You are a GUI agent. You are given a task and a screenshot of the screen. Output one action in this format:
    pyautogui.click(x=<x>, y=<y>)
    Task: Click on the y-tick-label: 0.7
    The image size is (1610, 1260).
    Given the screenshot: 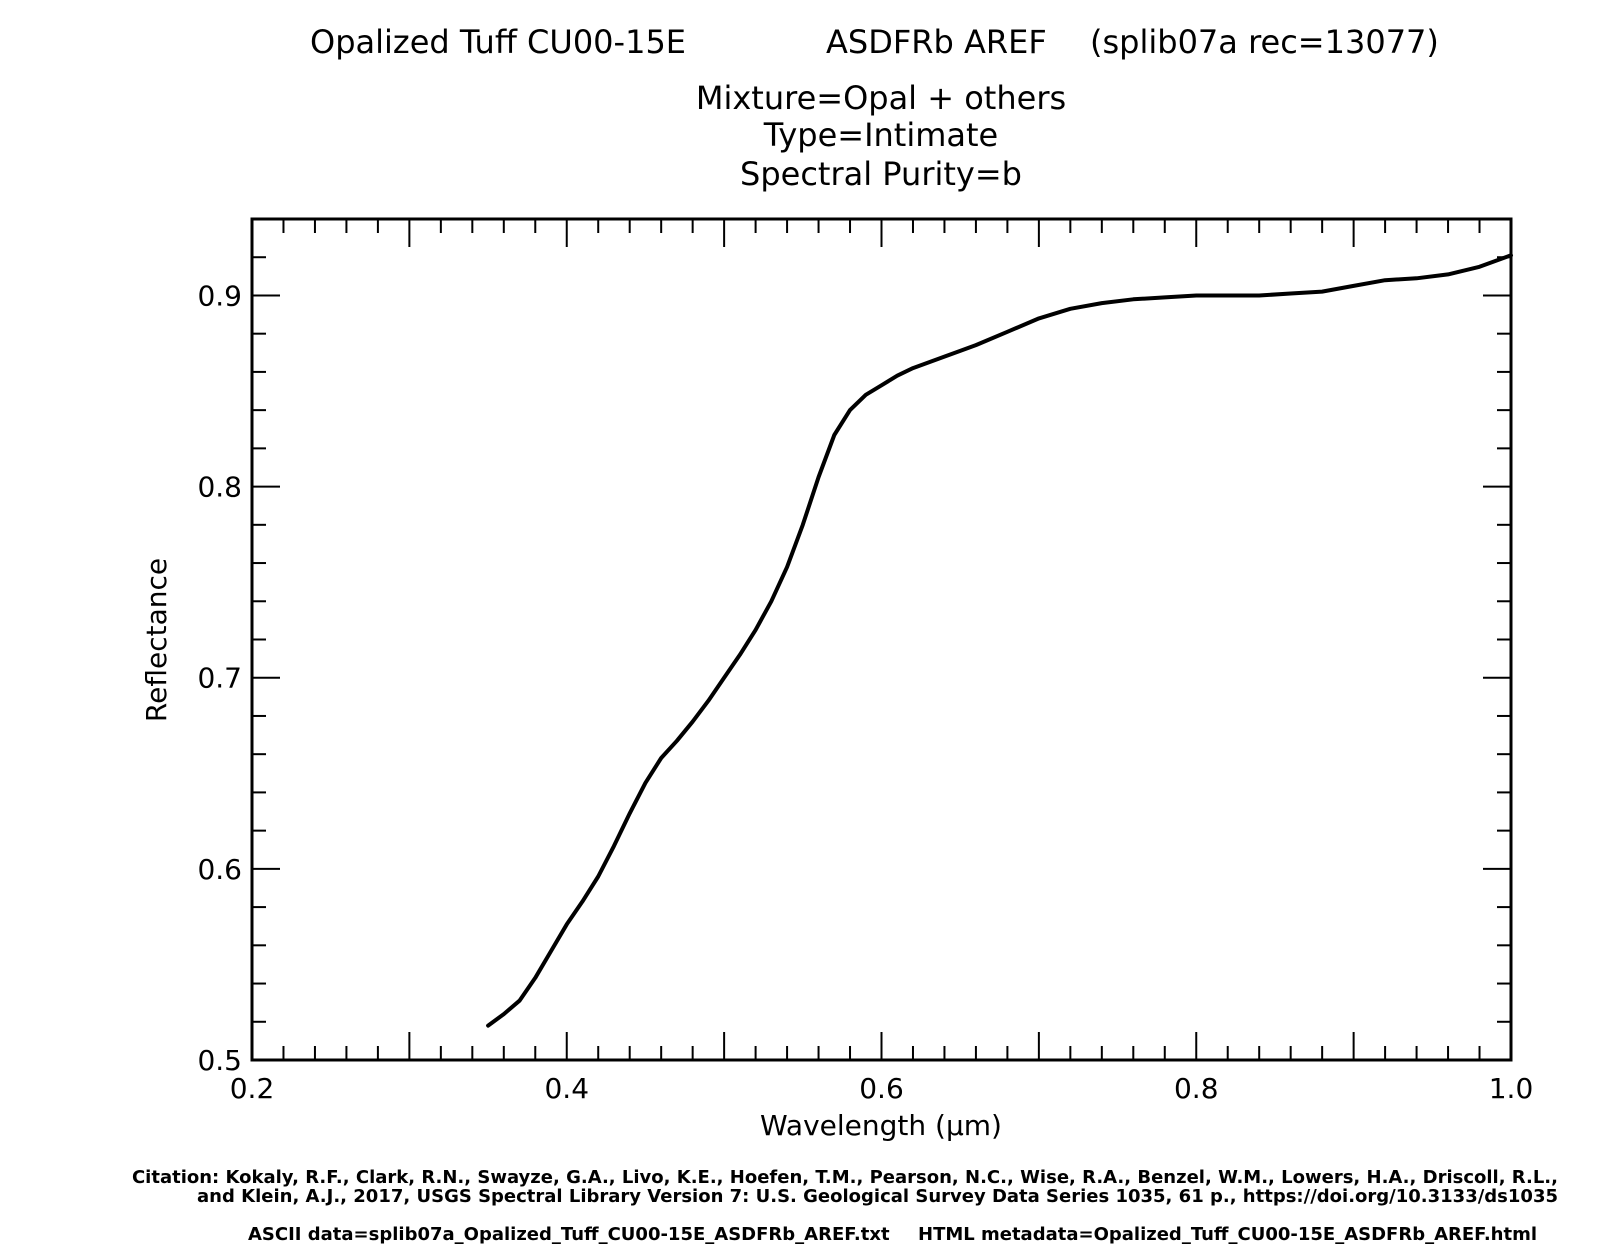 What is the action you would take?
    pyautogui.click(x=219, y=678)
    